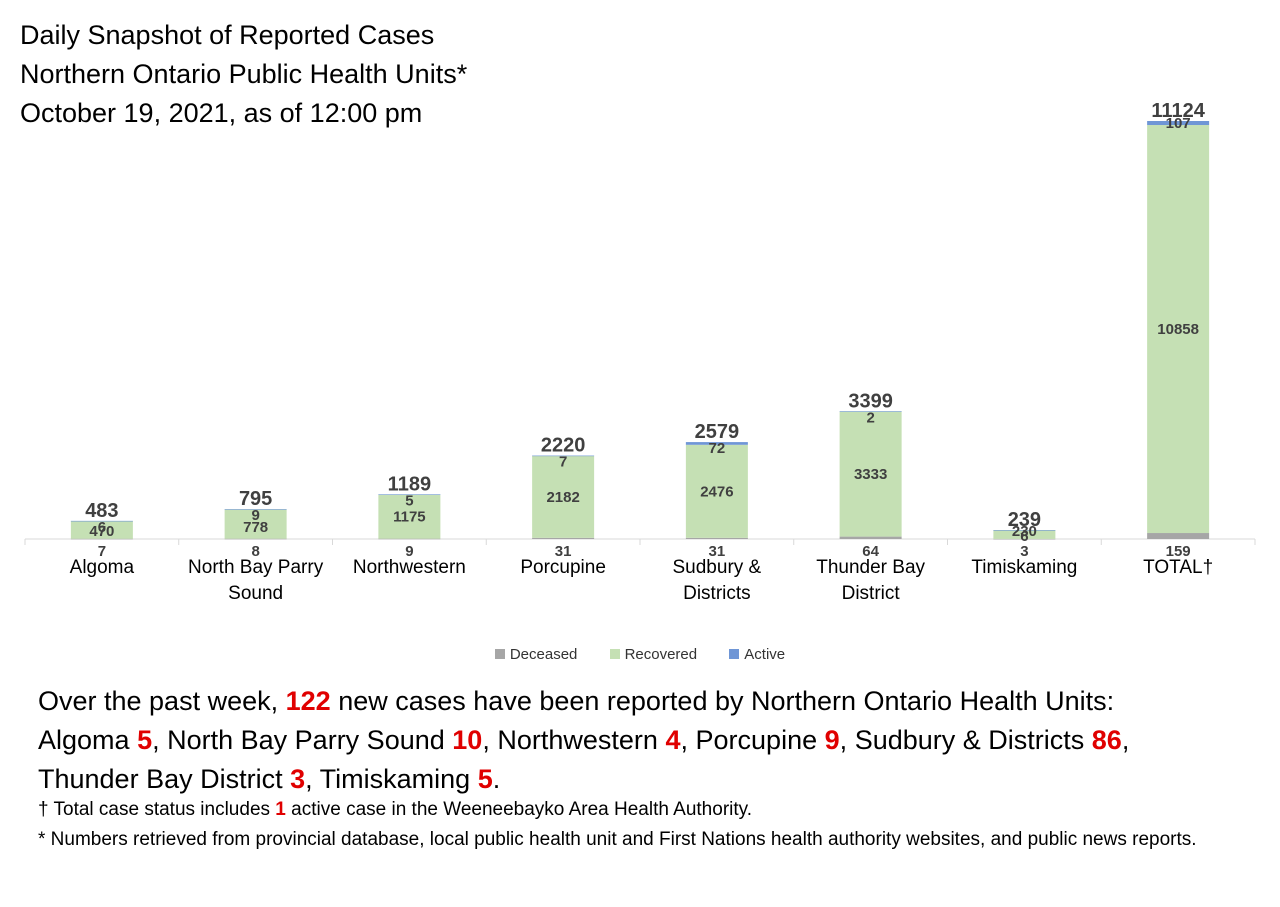 The image size is (1280, 907). What do you see at coordinates (101, 511) in the screenshot?
I see `data-label-total: 483` at bounding box center [101, 511].